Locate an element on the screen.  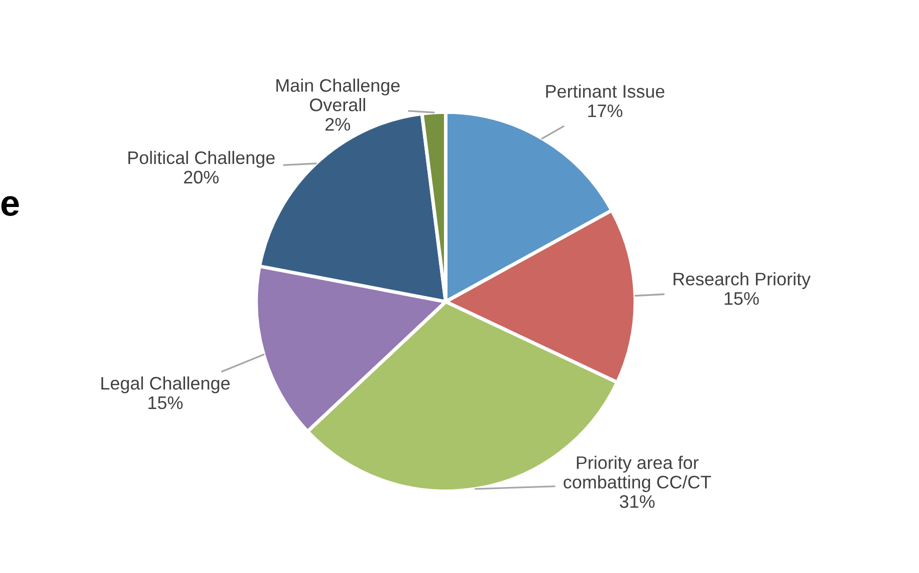
slice-label: Pertinant Issue is located at coordinates (605, 91).